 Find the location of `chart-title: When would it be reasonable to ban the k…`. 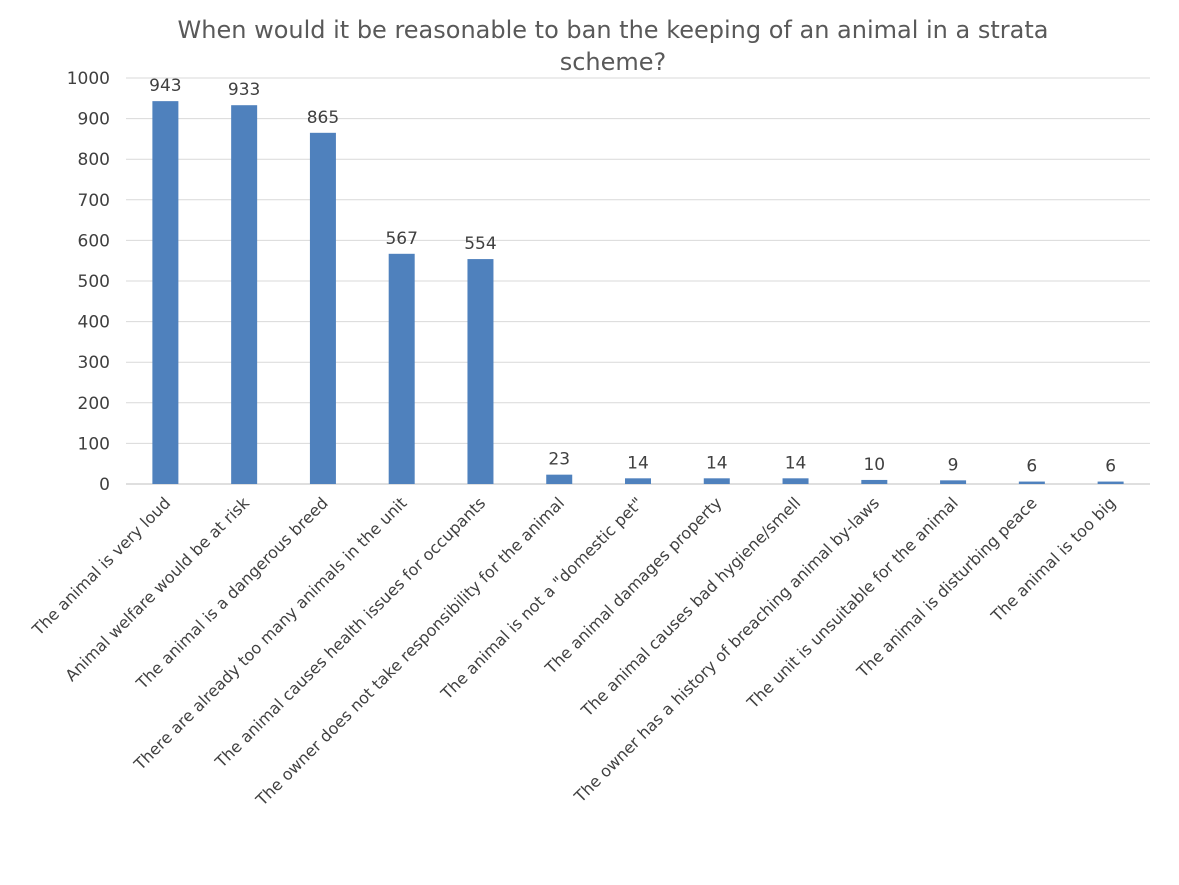

chart-title: When would it be reasonable to ban the k… is located at coordinates (613, 46).